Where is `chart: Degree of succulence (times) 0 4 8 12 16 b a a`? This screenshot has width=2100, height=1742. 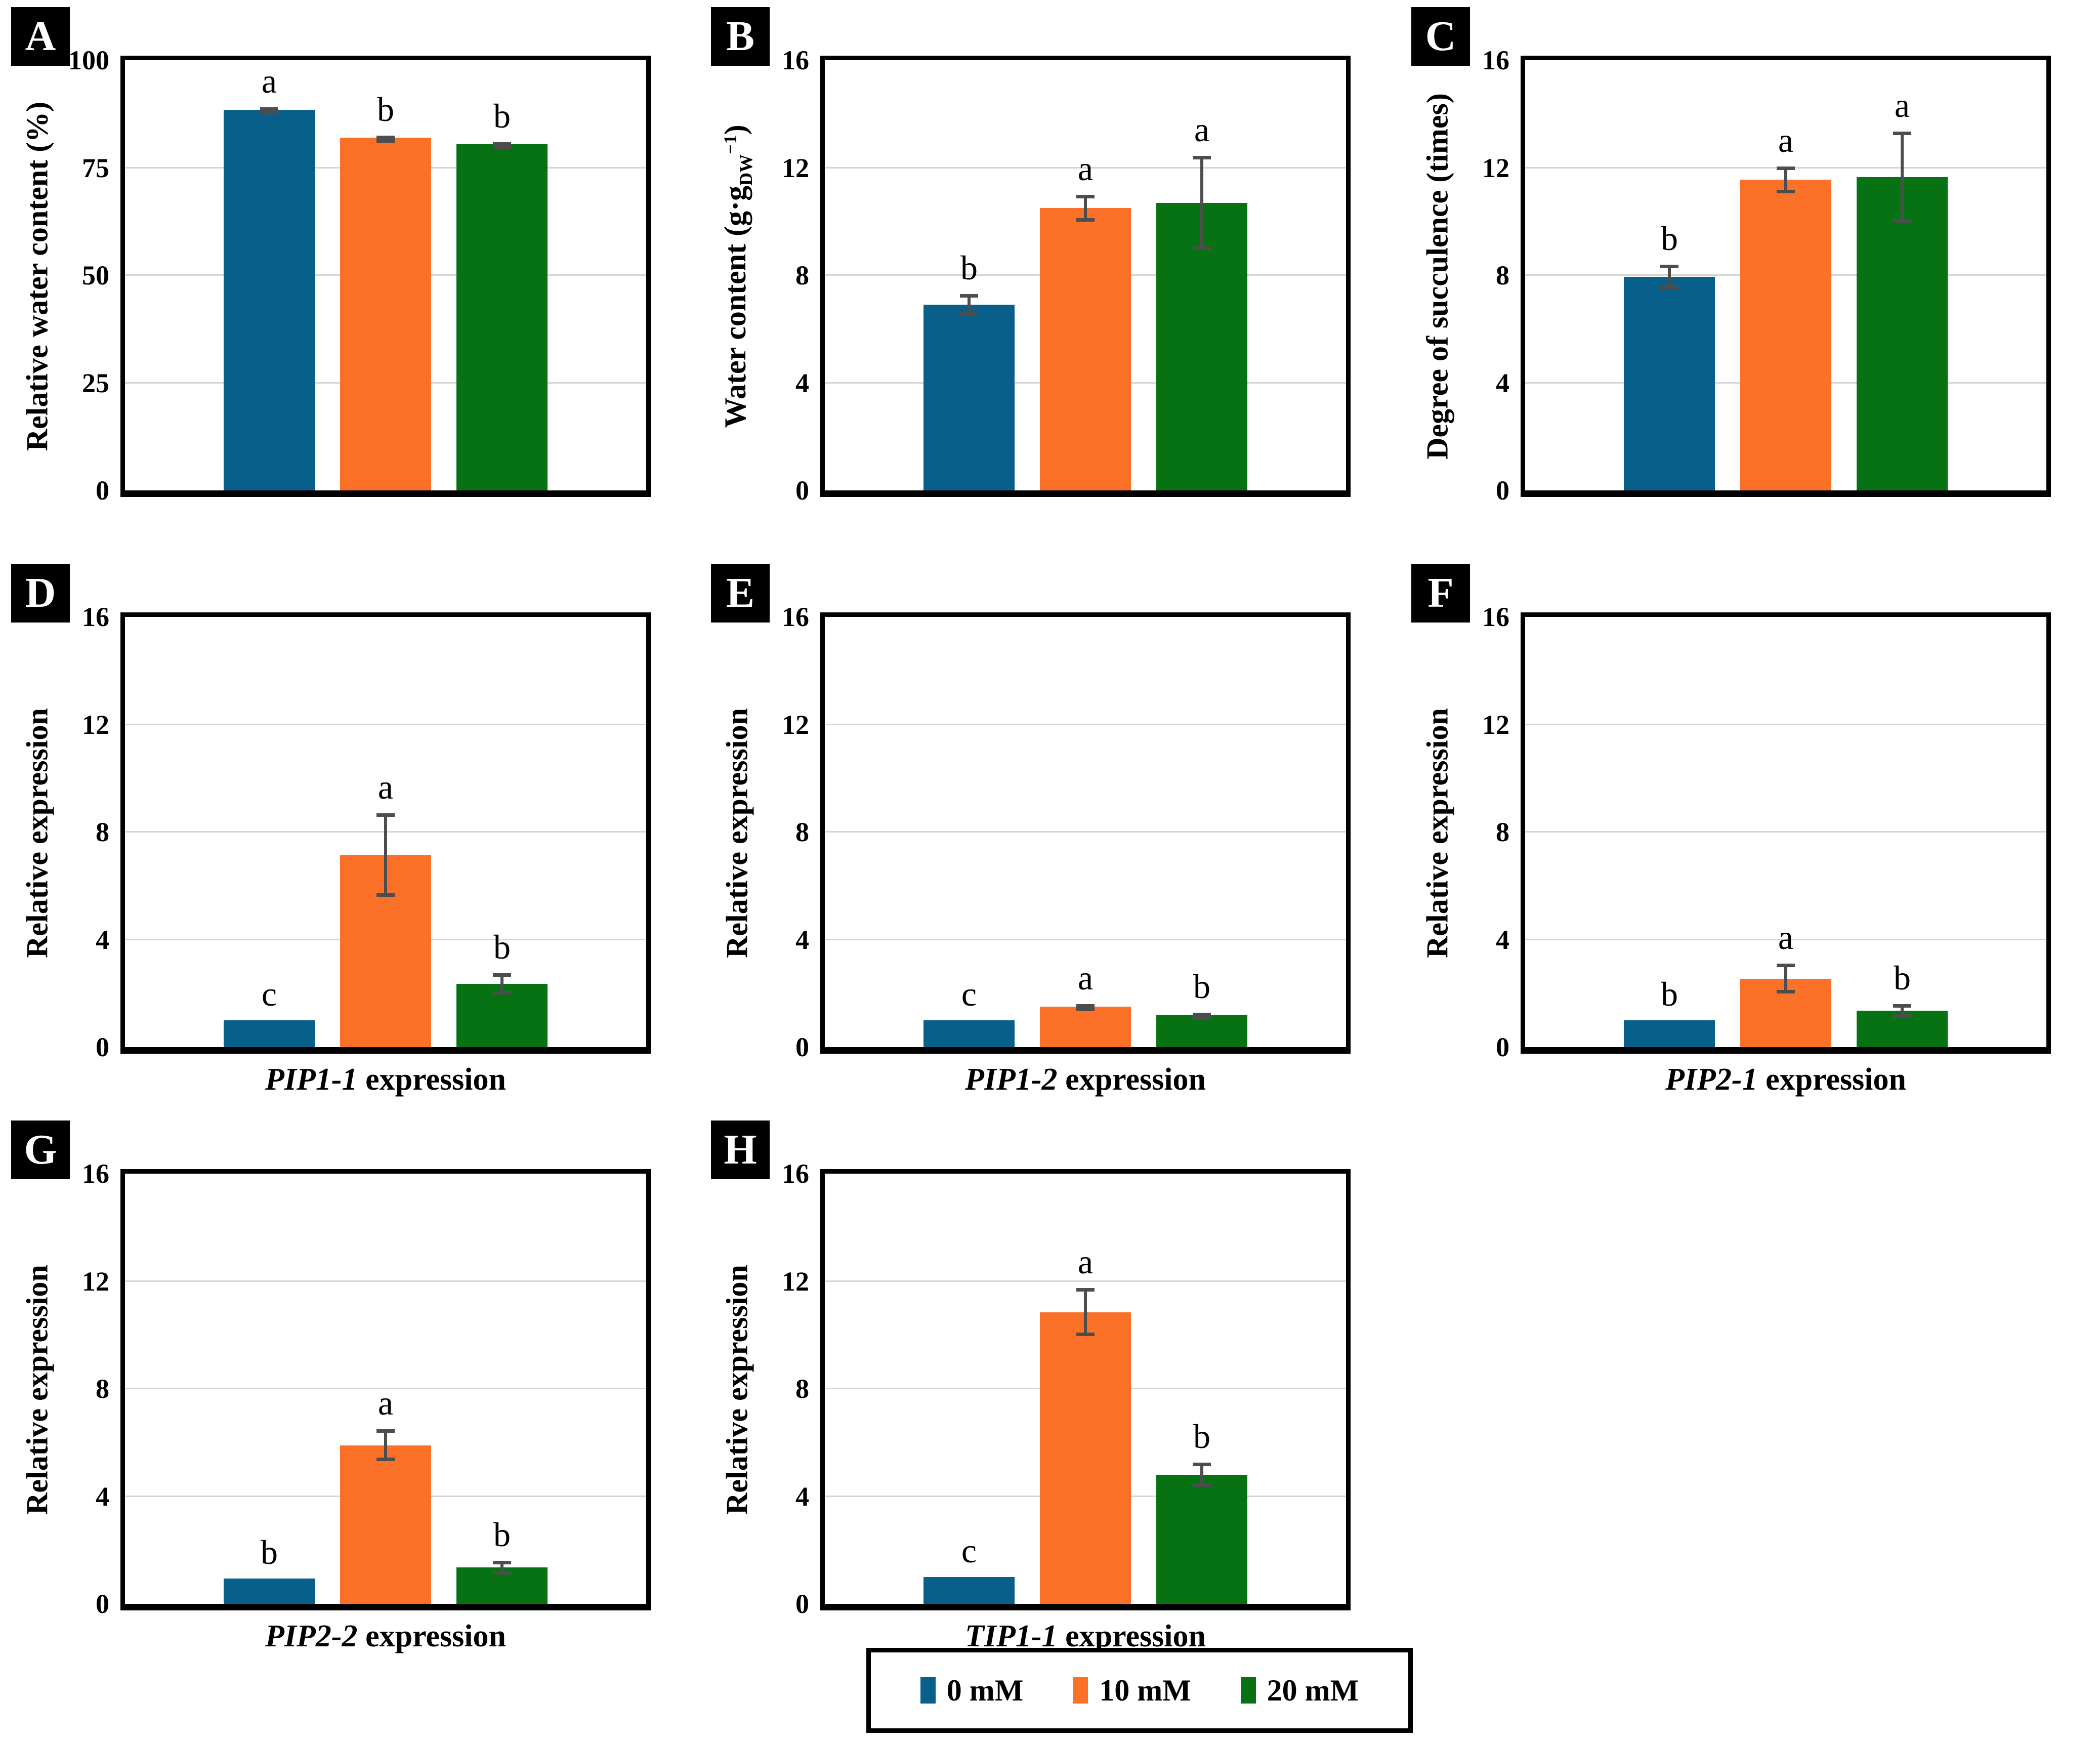 chart: Degree of succulence (times) 0 4 8 12 16 b a a is located at coordinates (1757, 275).